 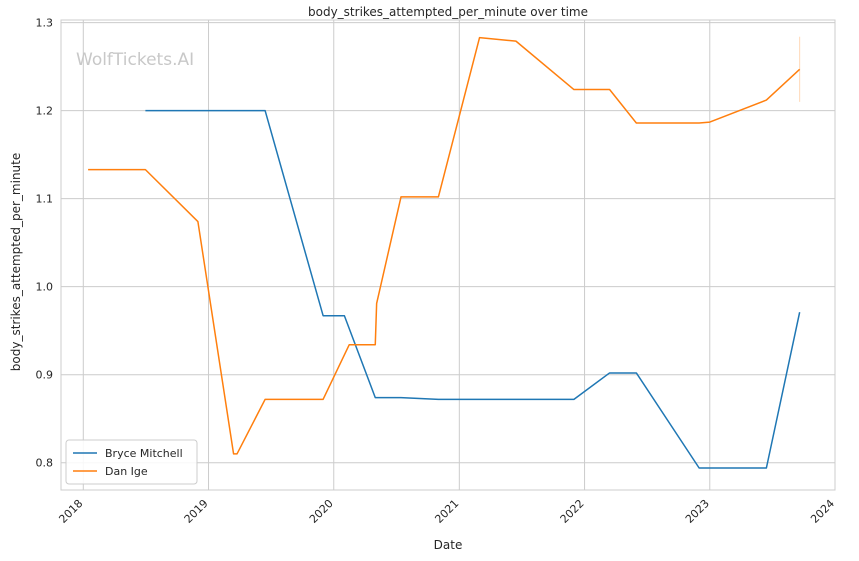 What do you see at coordinates (321, 511) in the screenshot?
I see `x-tick-label: 2020` at bounding box center [321, 511].